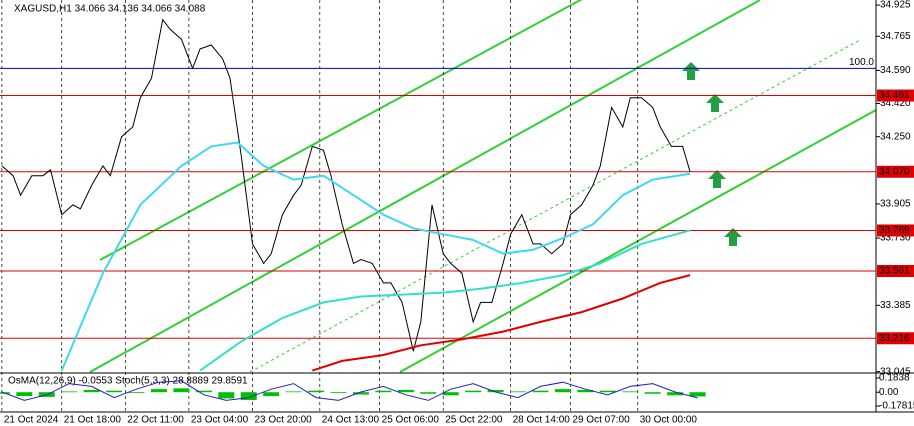 This screenshot has height=426, width=914. I want to click on fib-label: 100.0, so click(861, 62).